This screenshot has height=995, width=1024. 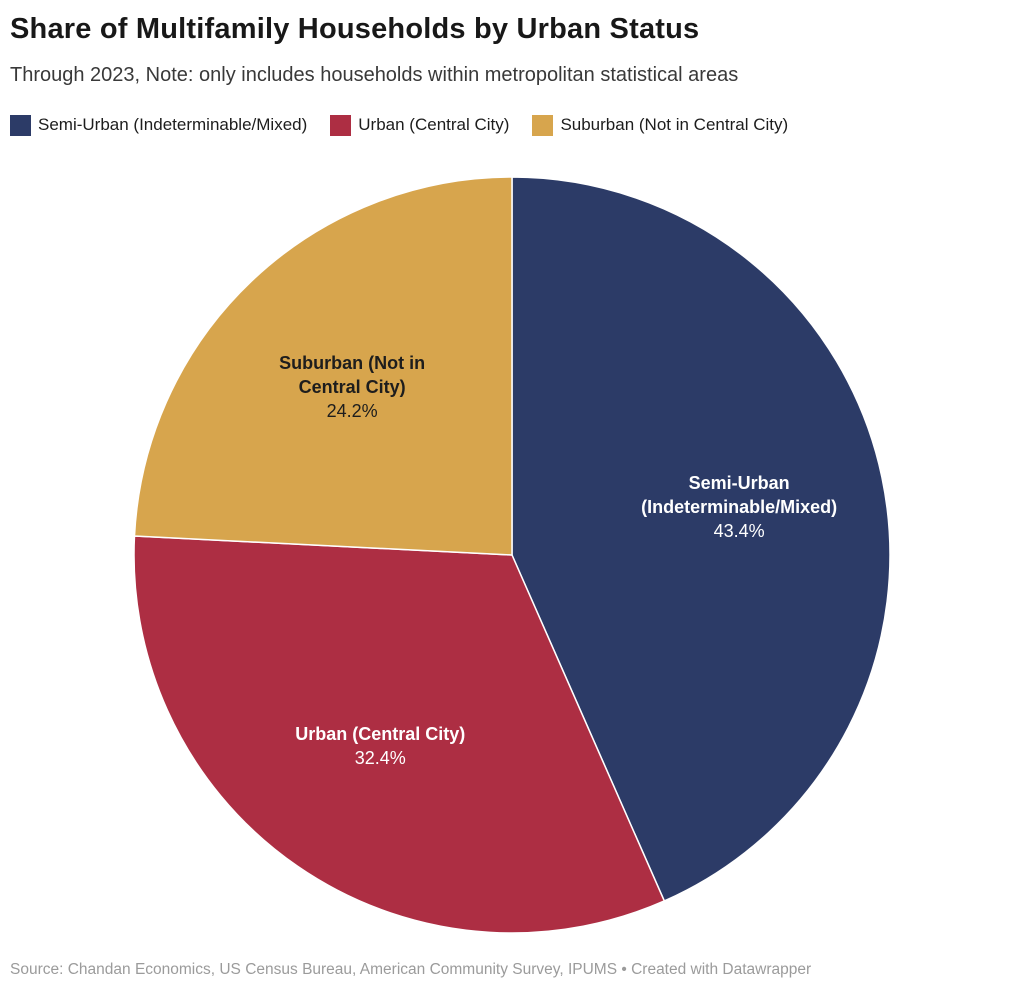 I want to click on legend-item: Semi-Urban (Indeterminable/Mixed), so click(x=159, y=125).